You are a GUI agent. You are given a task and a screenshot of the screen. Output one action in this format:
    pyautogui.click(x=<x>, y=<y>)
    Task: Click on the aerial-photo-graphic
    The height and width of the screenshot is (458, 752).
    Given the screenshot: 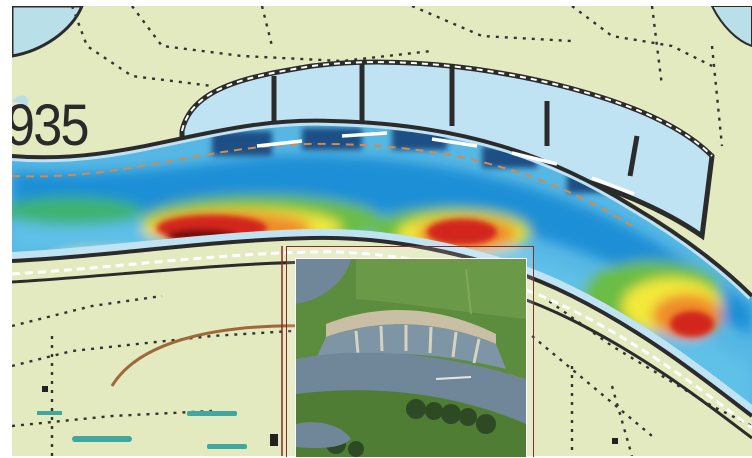 What is the action you would take?
    pyautogui.click(x=411, y=358)
    